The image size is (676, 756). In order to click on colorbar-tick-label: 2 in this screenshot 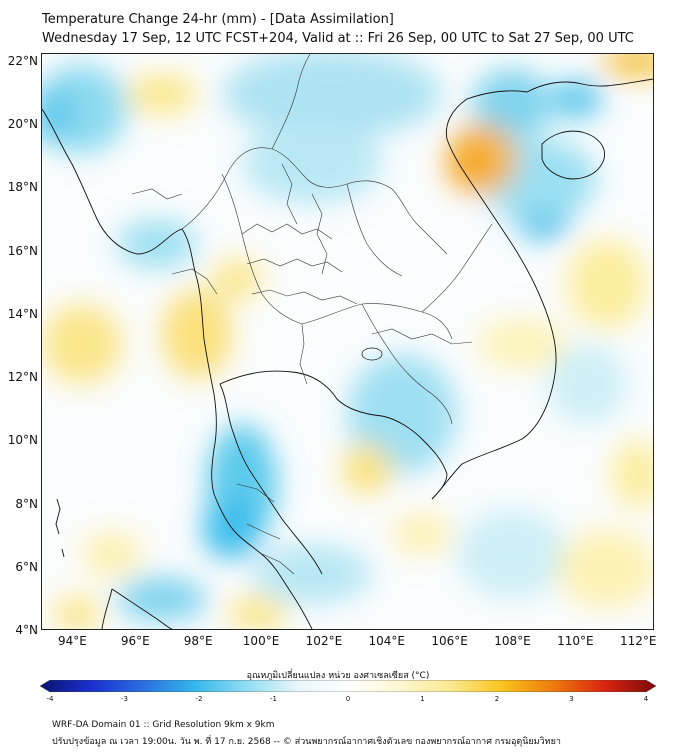, I will do `click(497, 699)`.